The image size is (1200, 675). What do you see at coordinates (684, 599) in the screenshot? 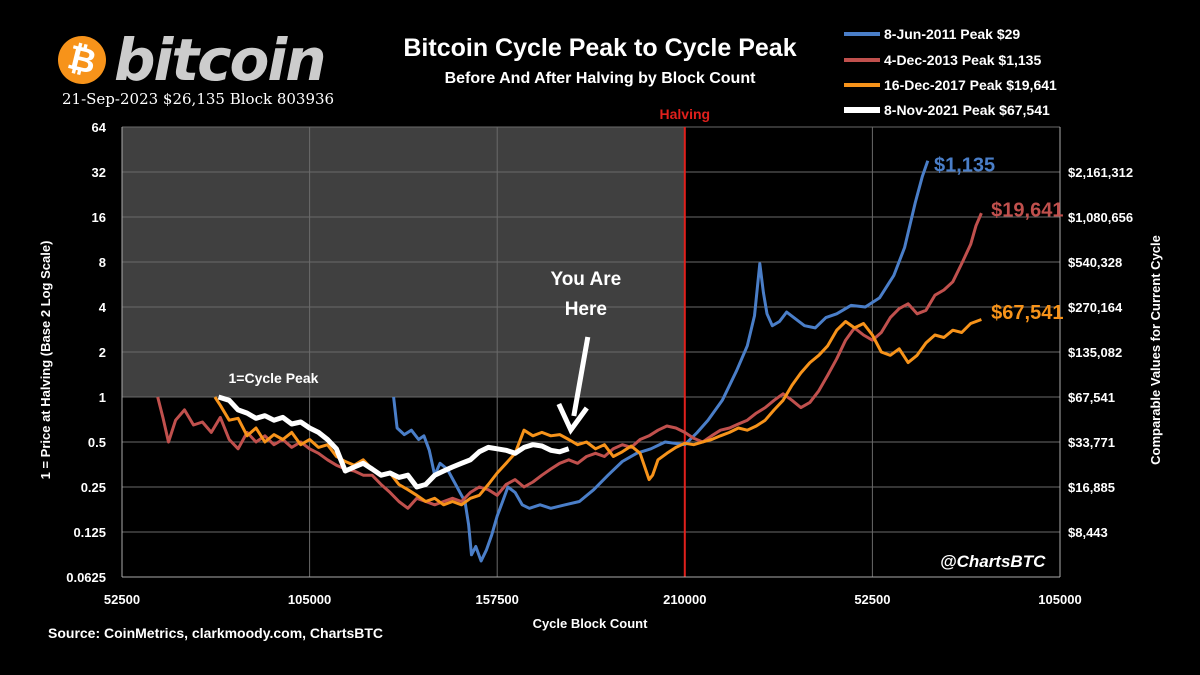
I see `x-tick-label: 210000` at bounding box center [684, 599].